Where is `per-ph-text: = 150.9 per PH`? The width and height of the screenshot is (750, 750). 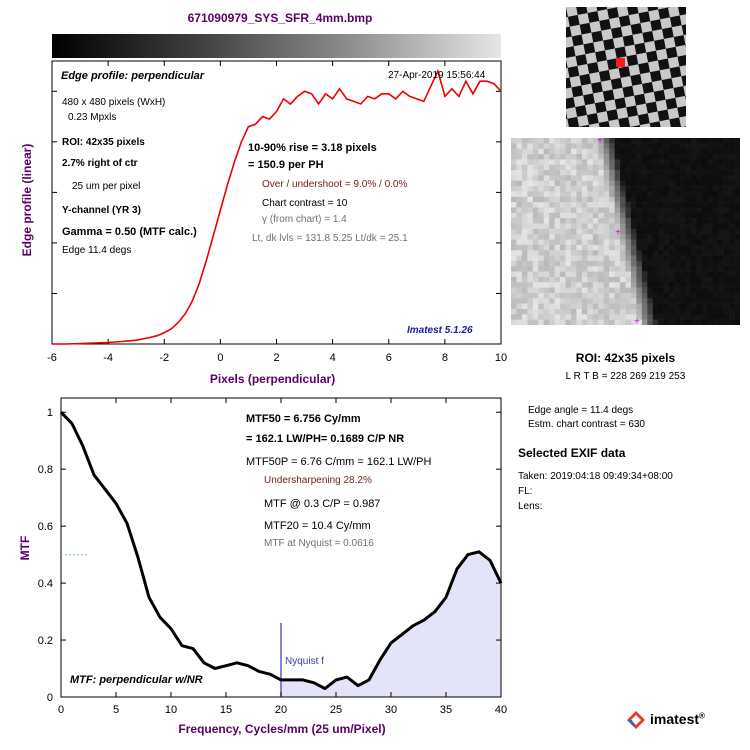
per-ph-text: = 150.9 per PH is located at coordinates (286, 165).